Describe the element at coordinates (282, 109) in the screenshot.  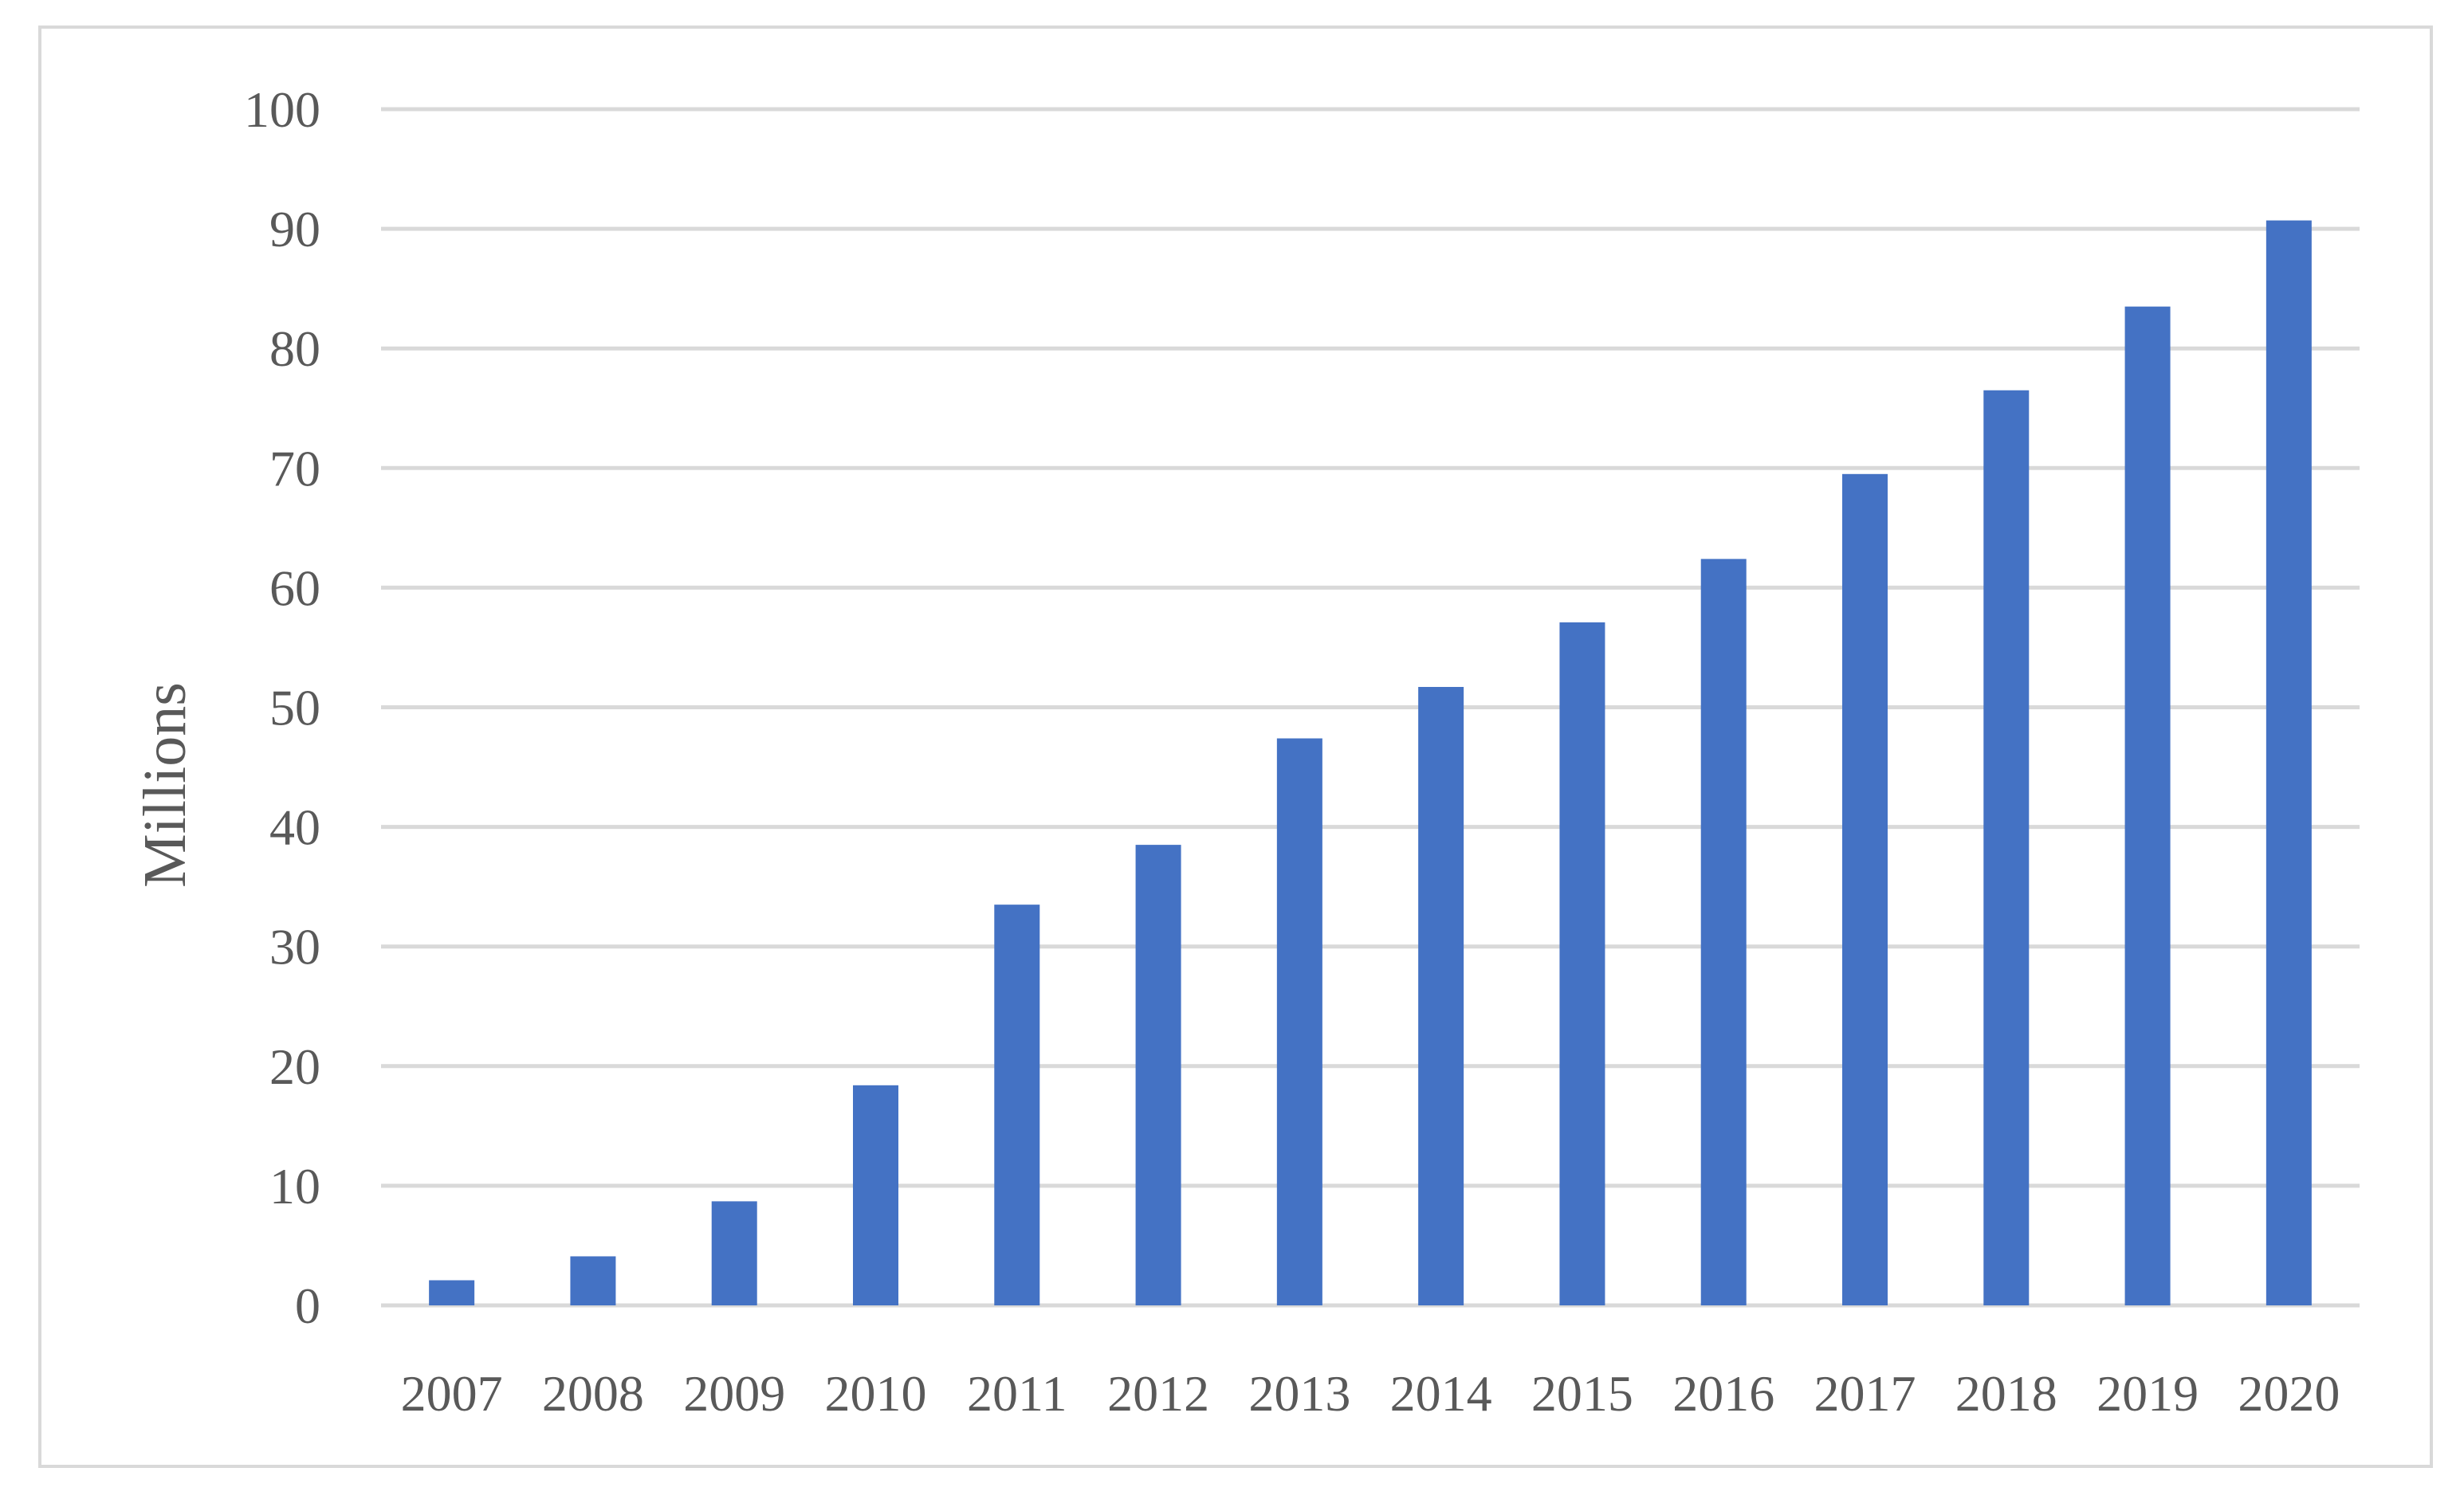
I see `y-tick-label: 100` at that location.